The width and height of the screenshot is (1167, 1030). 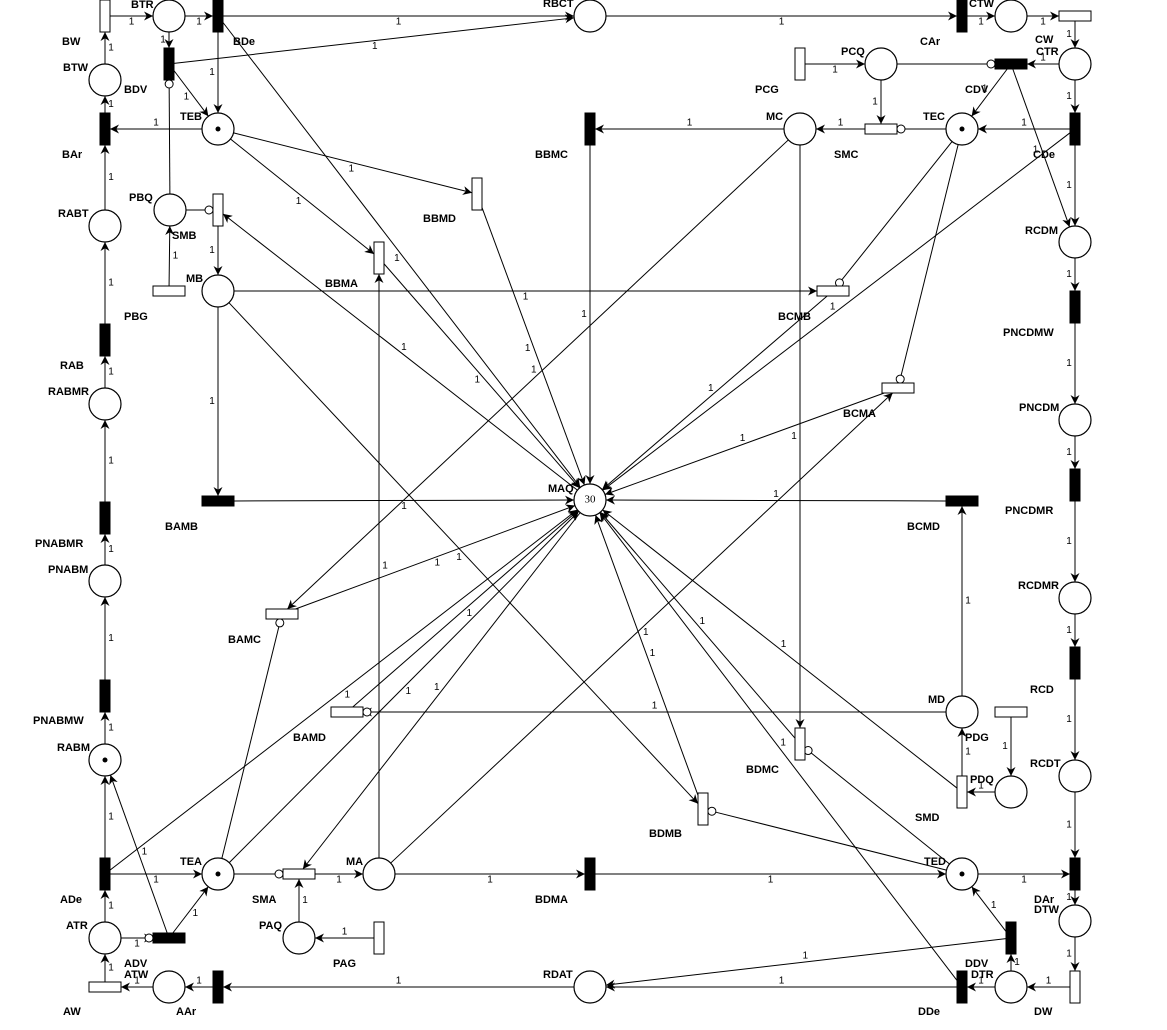 What do you see at coordinates (73, 214) in the screenshot?
I see `place-label: RABT` at bounding box center [73, 214].